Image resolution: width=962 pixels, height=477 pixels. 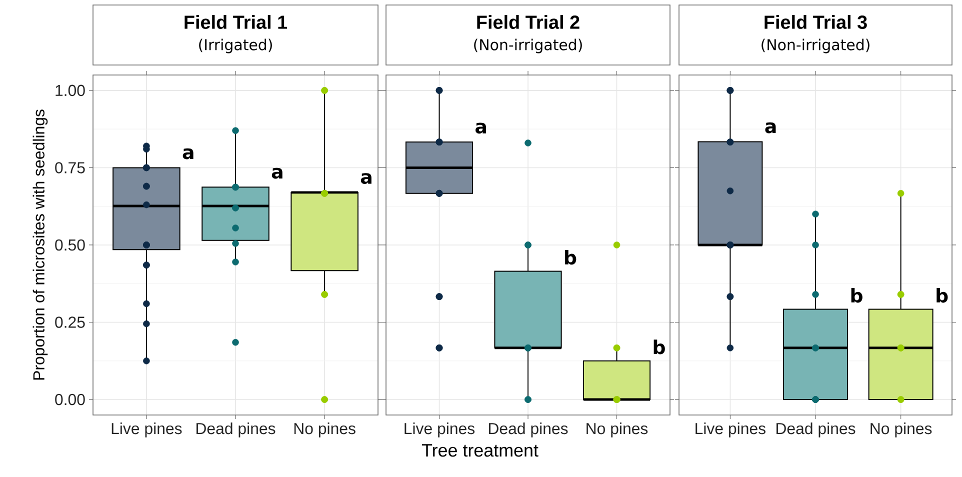 I want to click on chart-title: Field Trial 1, so click(x=236, y=22).